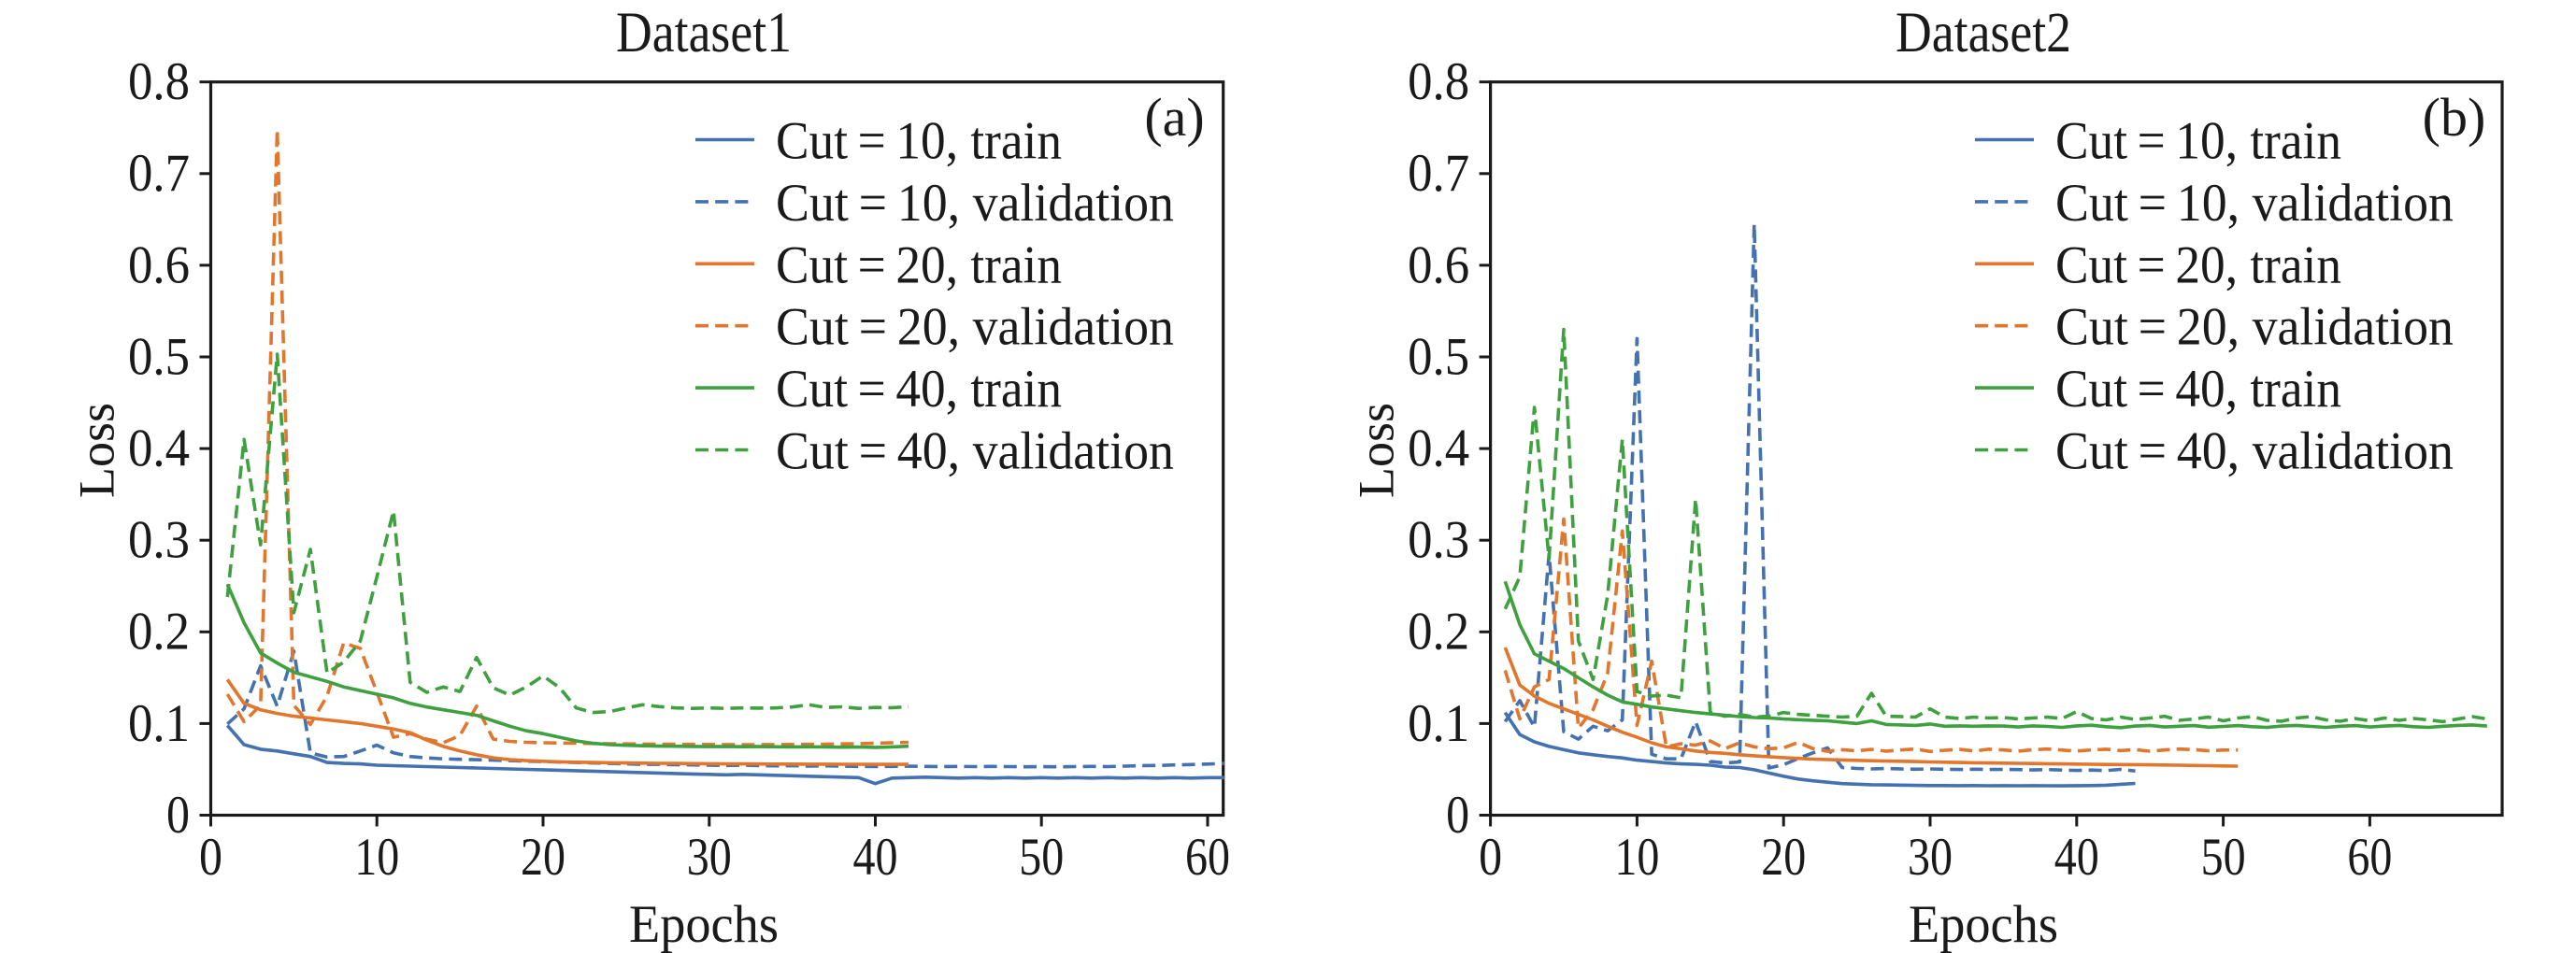  Describe the element at coordinates (1983, 33) in the screenshot. I see `svg-text: Dataset2` at that location.